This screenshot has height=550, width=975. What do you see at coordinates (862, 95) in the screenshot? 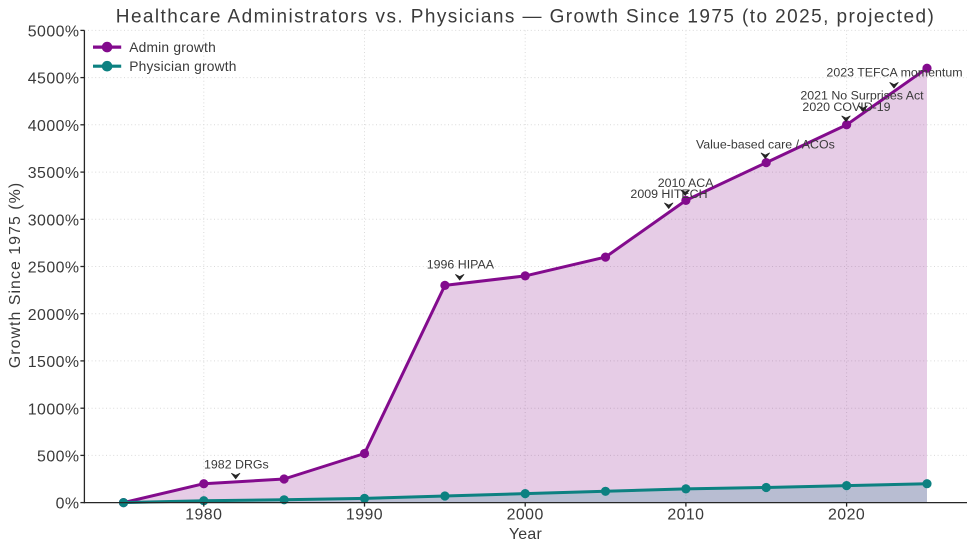
I see `svg-text: 2021 No Surprises Act` at bounding box center [862, 95].